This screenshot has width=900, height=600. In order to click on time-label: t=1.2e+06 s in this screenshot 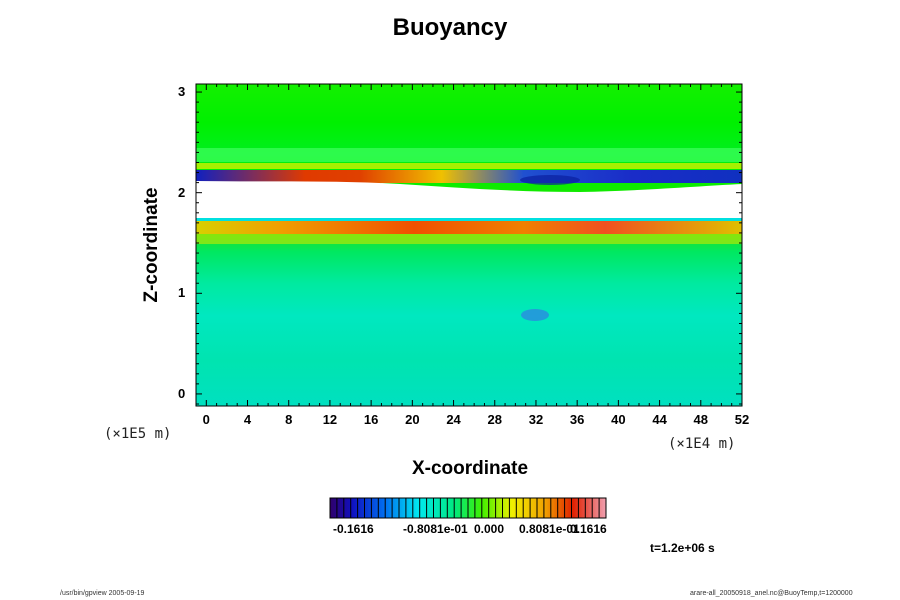, I will do `click(682, 548)`.